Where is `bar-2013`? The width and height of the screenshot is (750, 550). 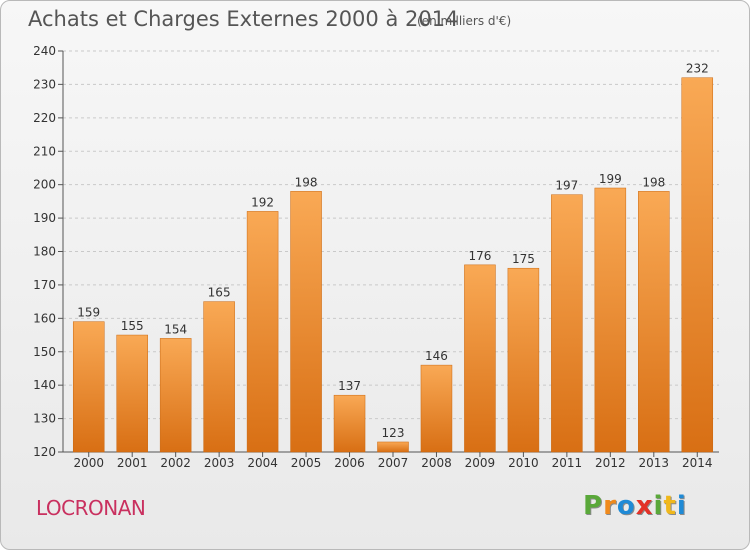 bar-2013 is located at coordinates (654, 322).